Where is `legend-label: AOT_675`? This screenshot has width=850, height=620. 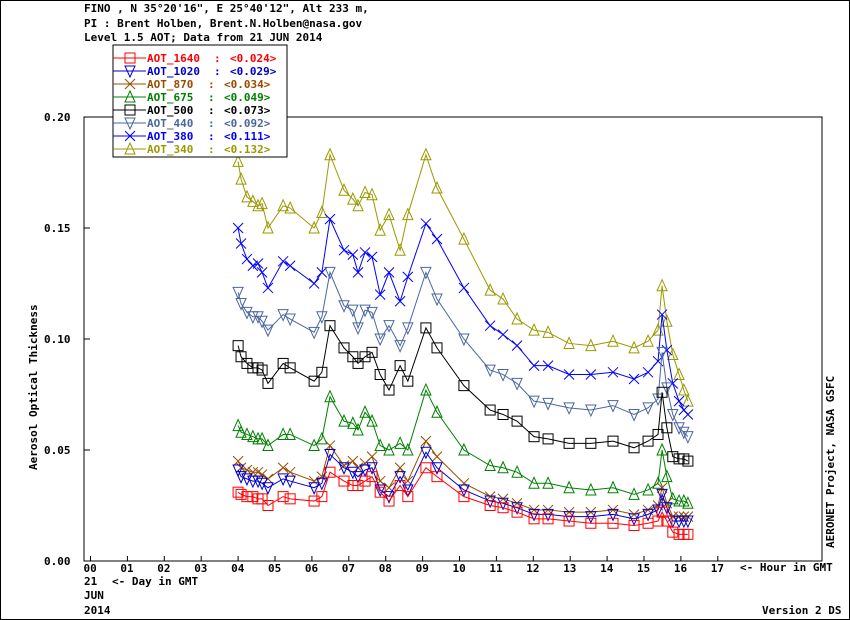 legend-label: AOT_675 is located at coordinates (170, 97).